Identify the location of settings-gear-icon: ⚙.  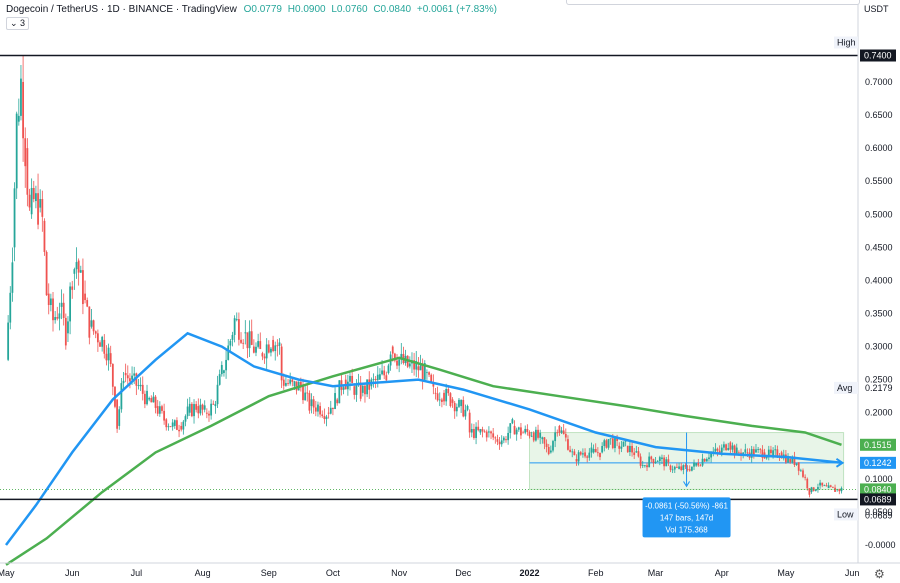
(879, 574).